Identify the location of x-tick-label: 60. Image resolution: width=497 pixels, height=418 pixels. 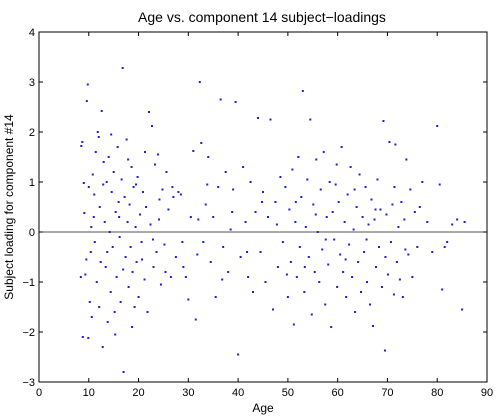
(338, 393).